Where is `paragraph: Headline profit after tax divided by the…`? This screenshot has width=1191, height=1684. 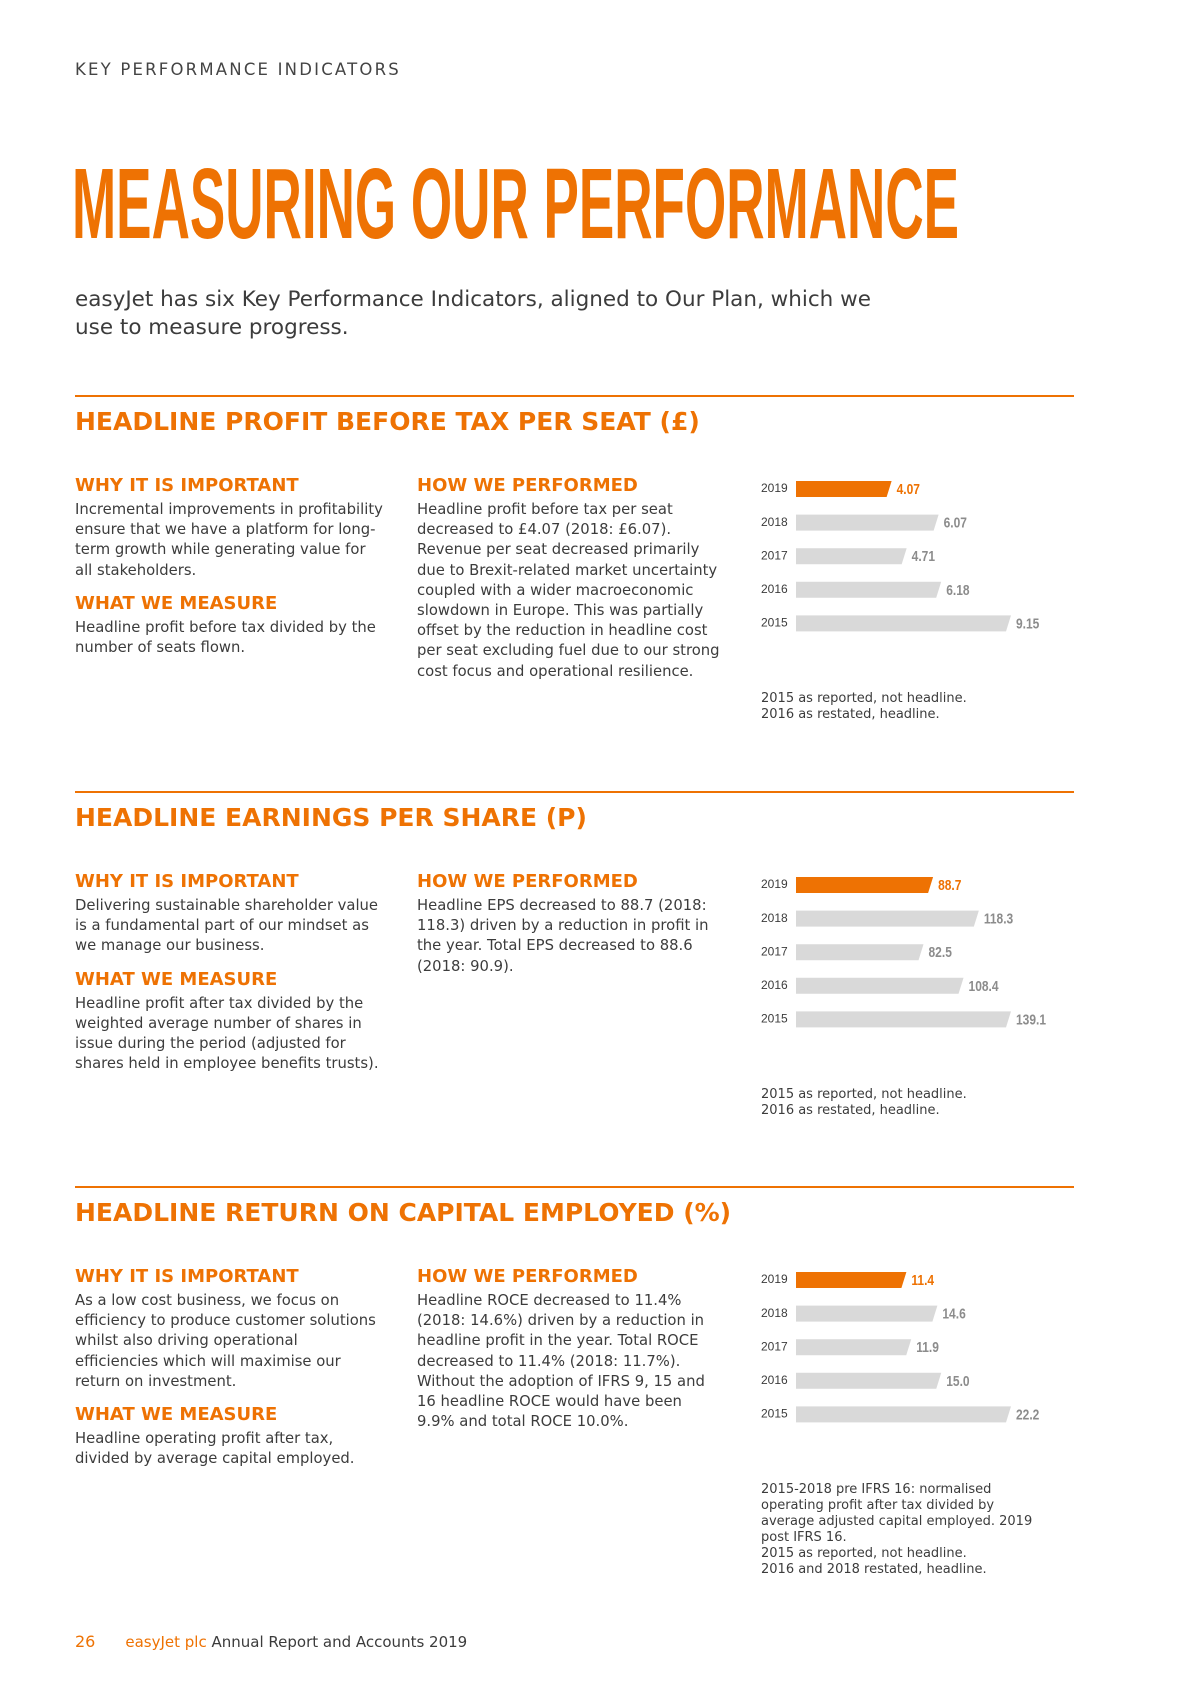 paragraph: Headline profit after tax divided by the… is located at coordinates (227, 1033).